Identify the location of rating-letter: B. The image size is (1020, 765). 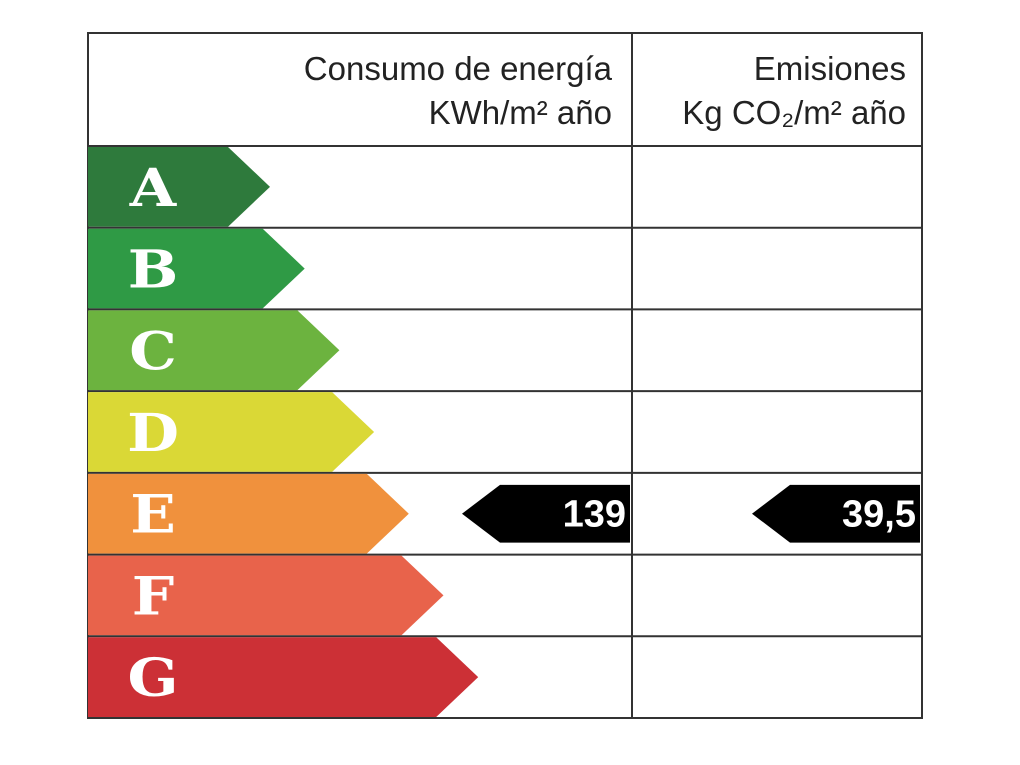
(153, 269).